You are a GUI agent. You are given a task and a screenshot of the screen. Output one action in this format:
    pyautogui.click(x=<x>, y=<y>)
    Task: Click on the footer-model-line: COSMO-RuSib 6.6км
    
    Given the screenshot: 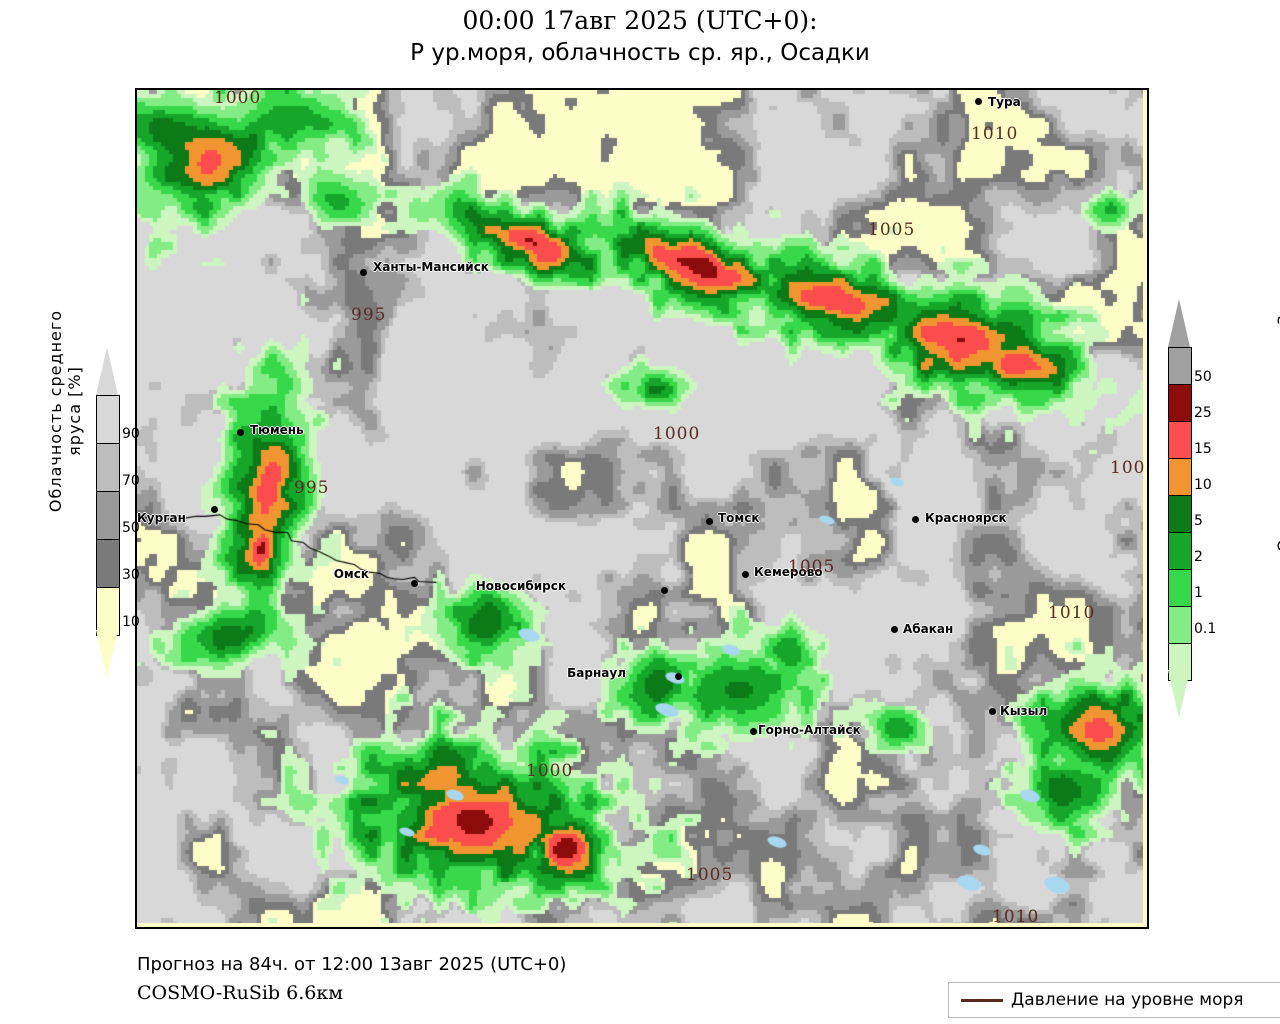 What is the action you would take?
    pyautogui.click(x=240, y=993)
    